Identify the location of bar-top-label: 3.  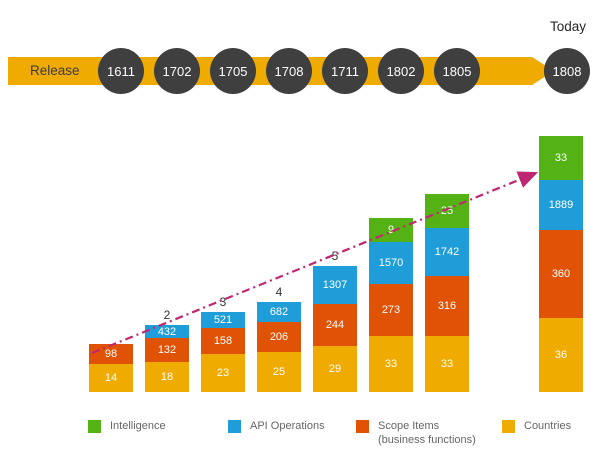
(223, 302).